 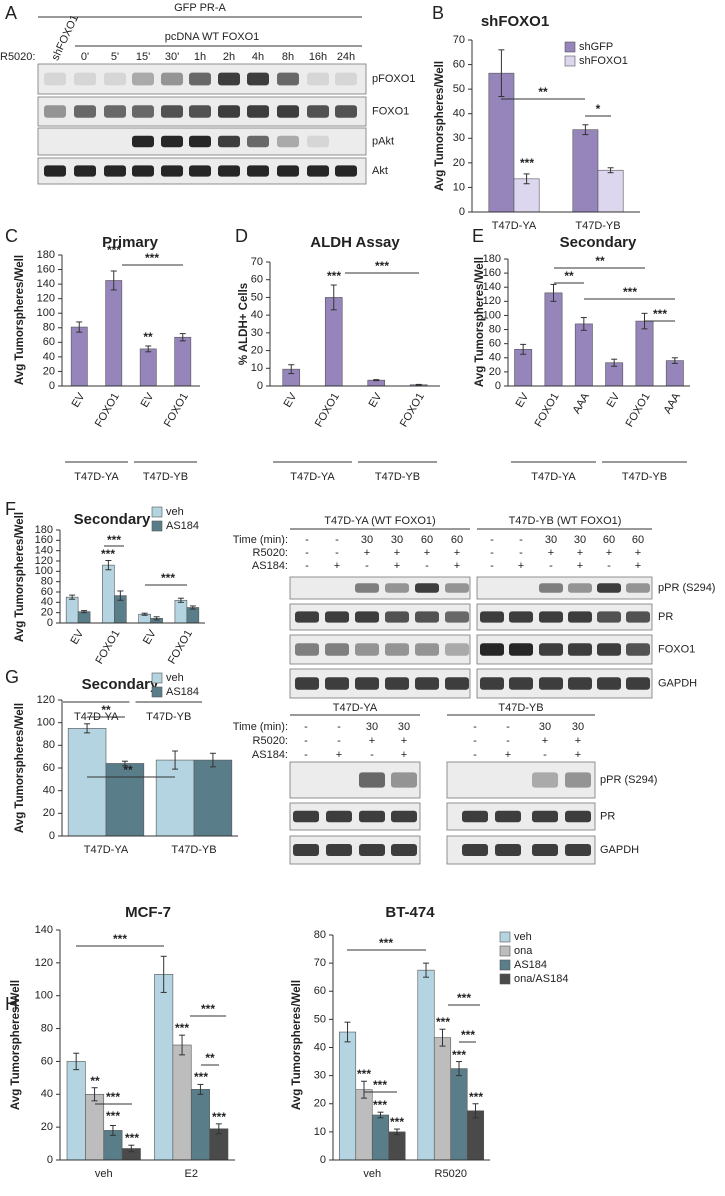 I want to click on y-tick-label: 60, so click(x=49, y=342).